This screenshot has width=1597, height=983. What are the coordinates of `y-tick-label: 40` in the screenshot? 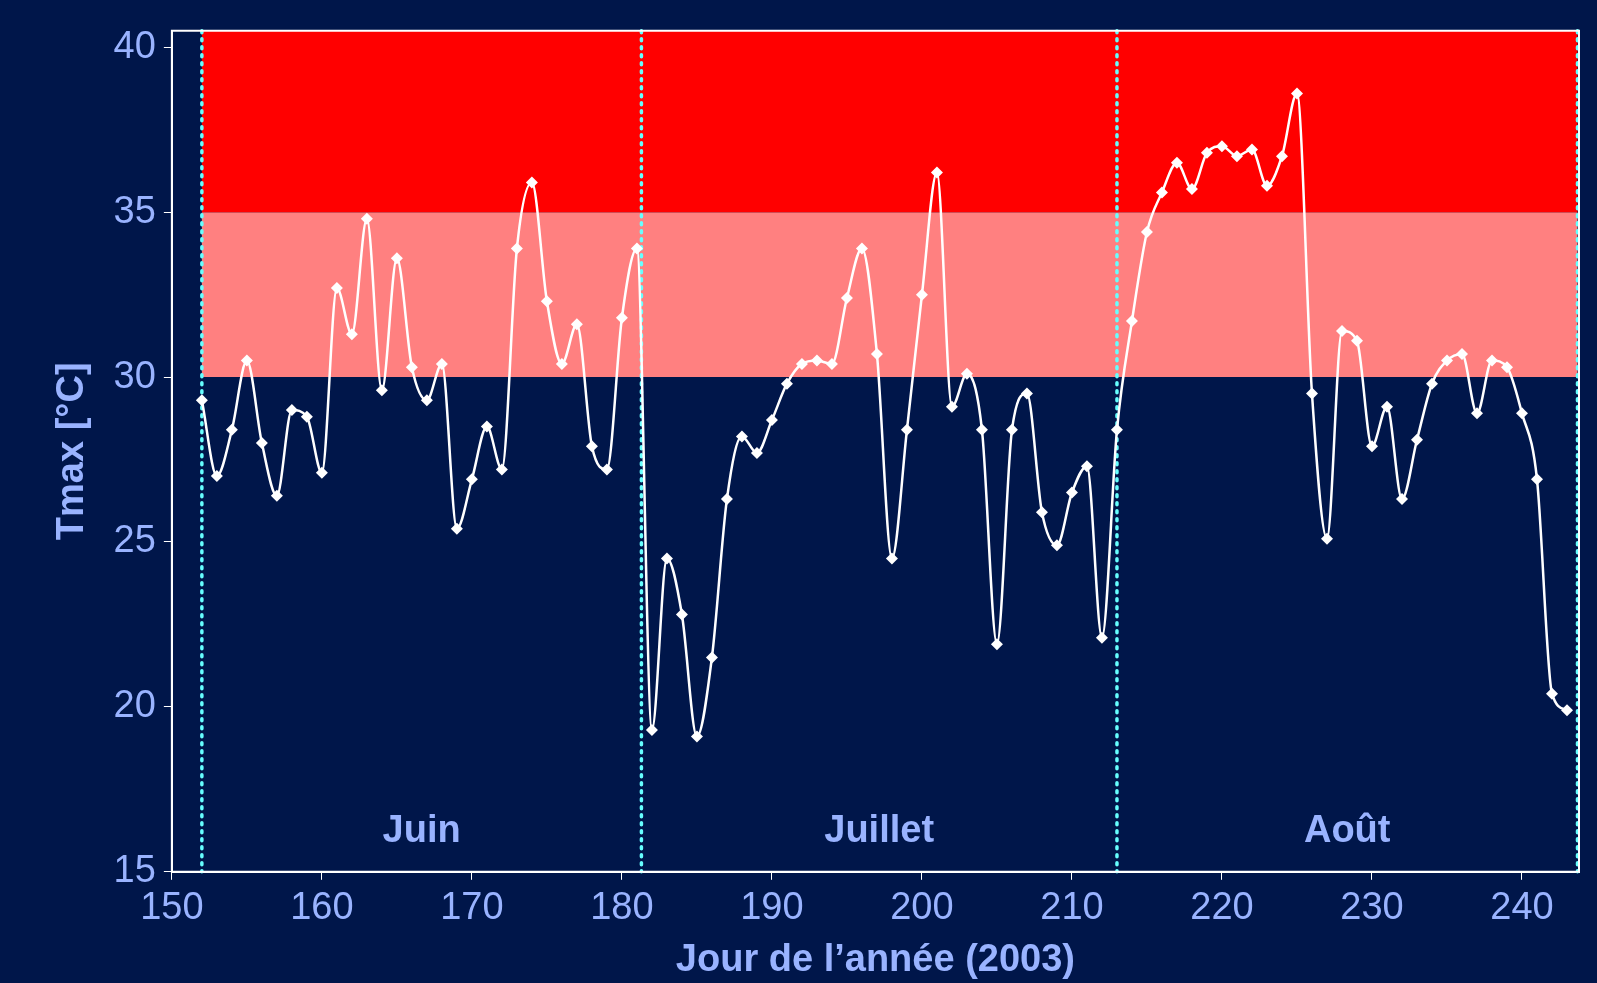 It's located at (134, 44).